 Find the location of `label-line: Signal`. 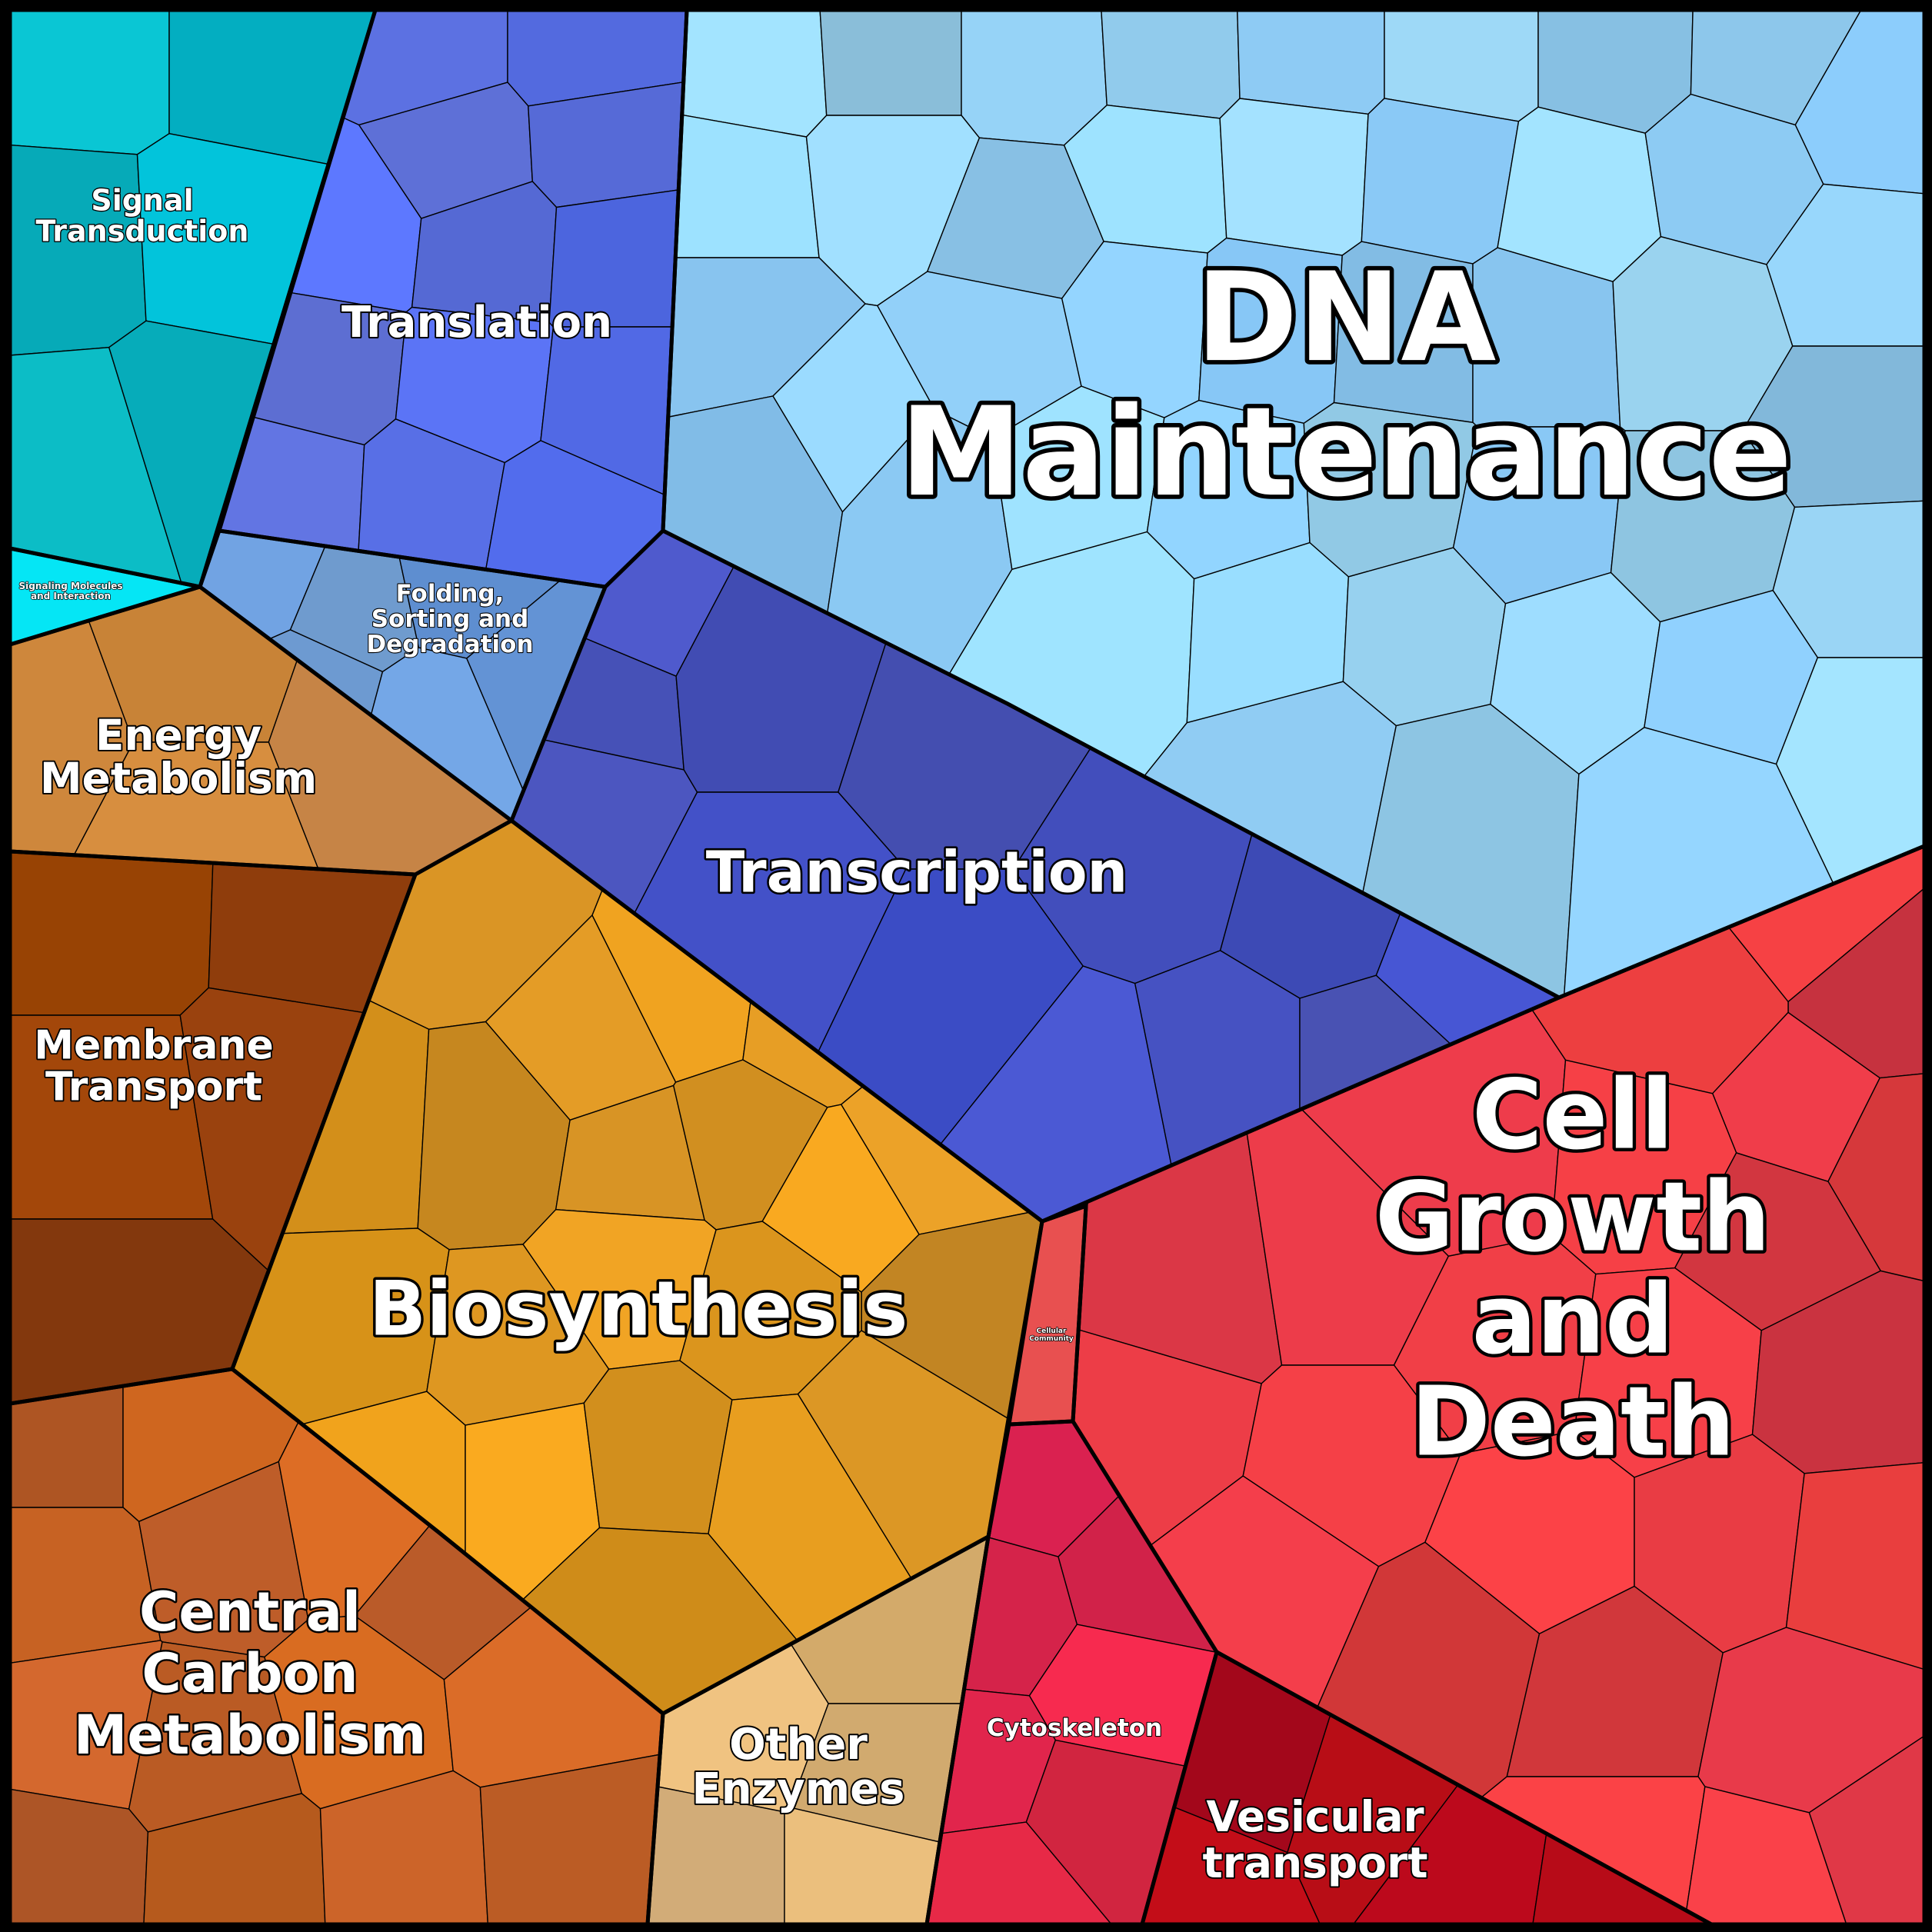

label-line: Signal is located at coordinates (142, 201).